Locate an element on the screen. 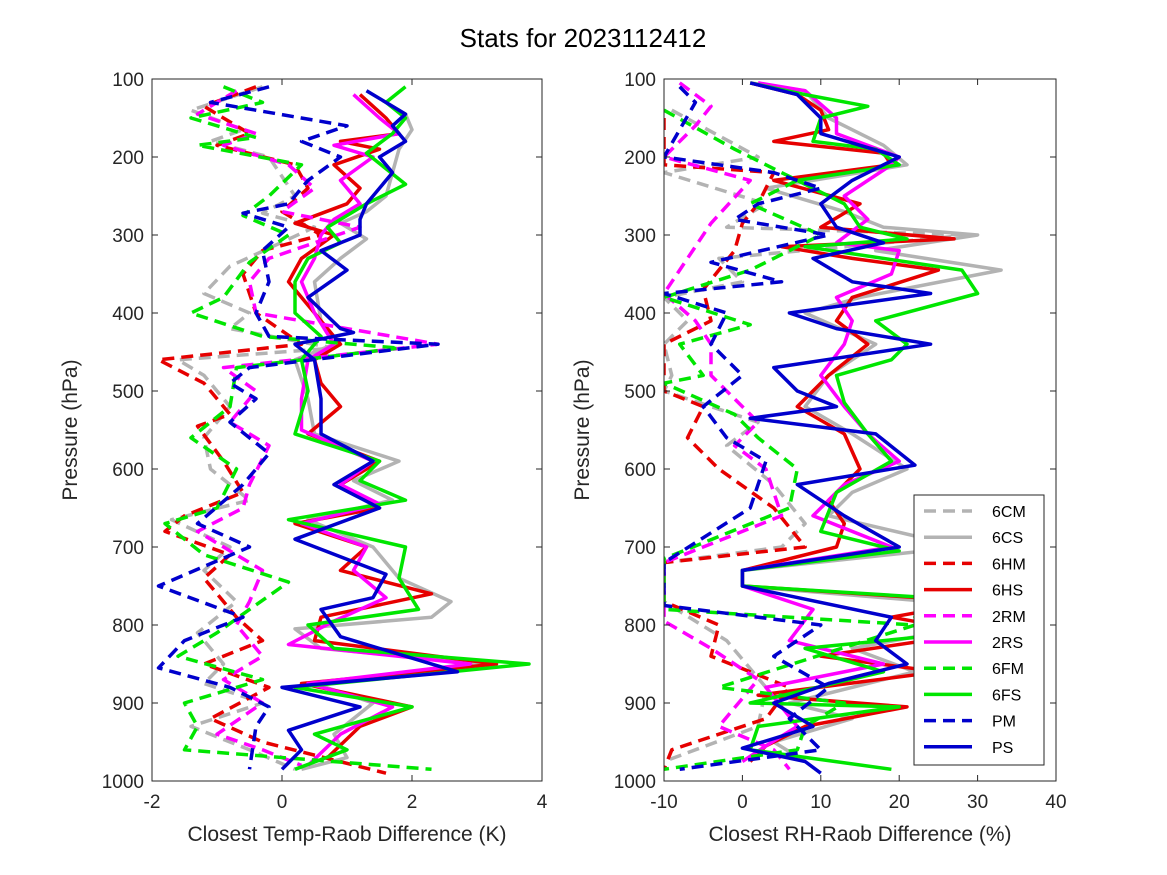 The image size is (1167, 875). legend-label: 6HM is located at coordinates (1009, 564).